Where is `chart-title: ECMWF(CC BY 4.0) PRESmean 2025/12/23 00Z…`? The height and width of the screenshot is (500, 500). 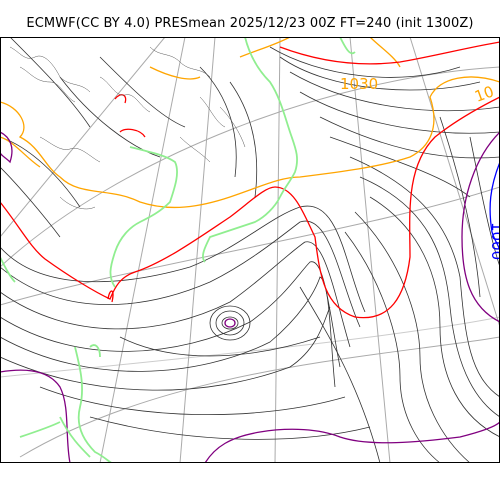
chart-title: ECMWF(CC BY 4.0) PRESmean 2025/12/23 00Z… is located at coordinates (250, 23).